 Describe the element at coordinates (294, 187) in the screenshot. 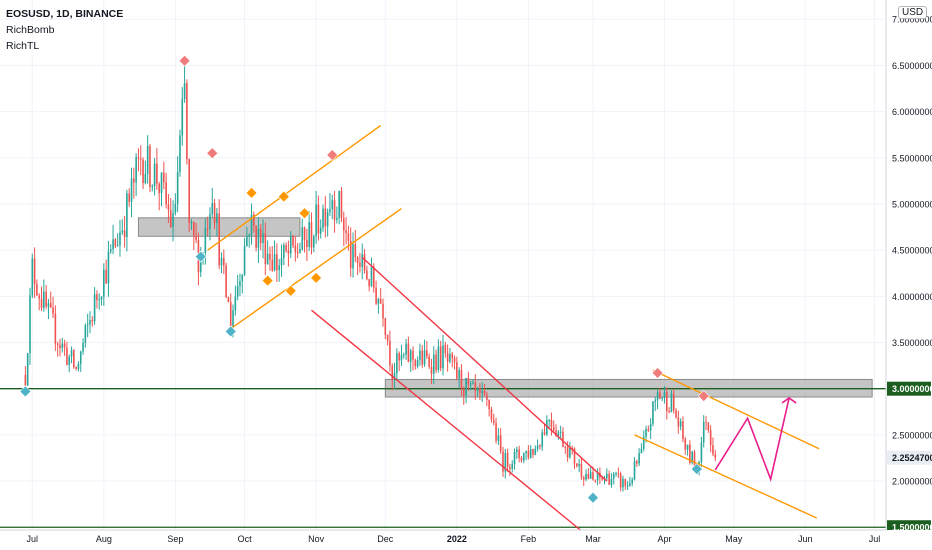

I see `trend-line` at that location.